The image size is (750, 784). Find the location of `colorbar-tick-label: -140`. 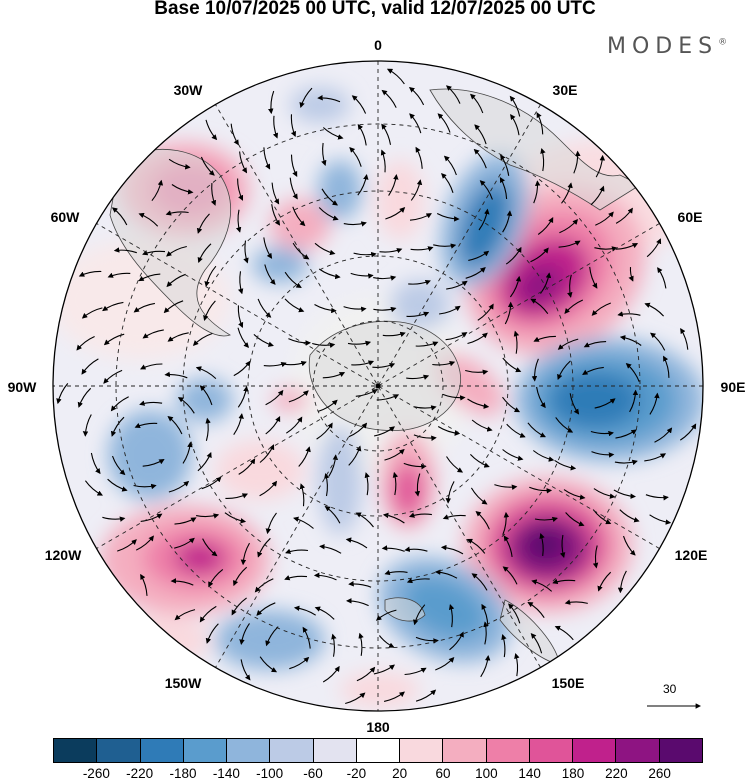

colorbar-tick-label: -140 is located at coordinates (226, 773).